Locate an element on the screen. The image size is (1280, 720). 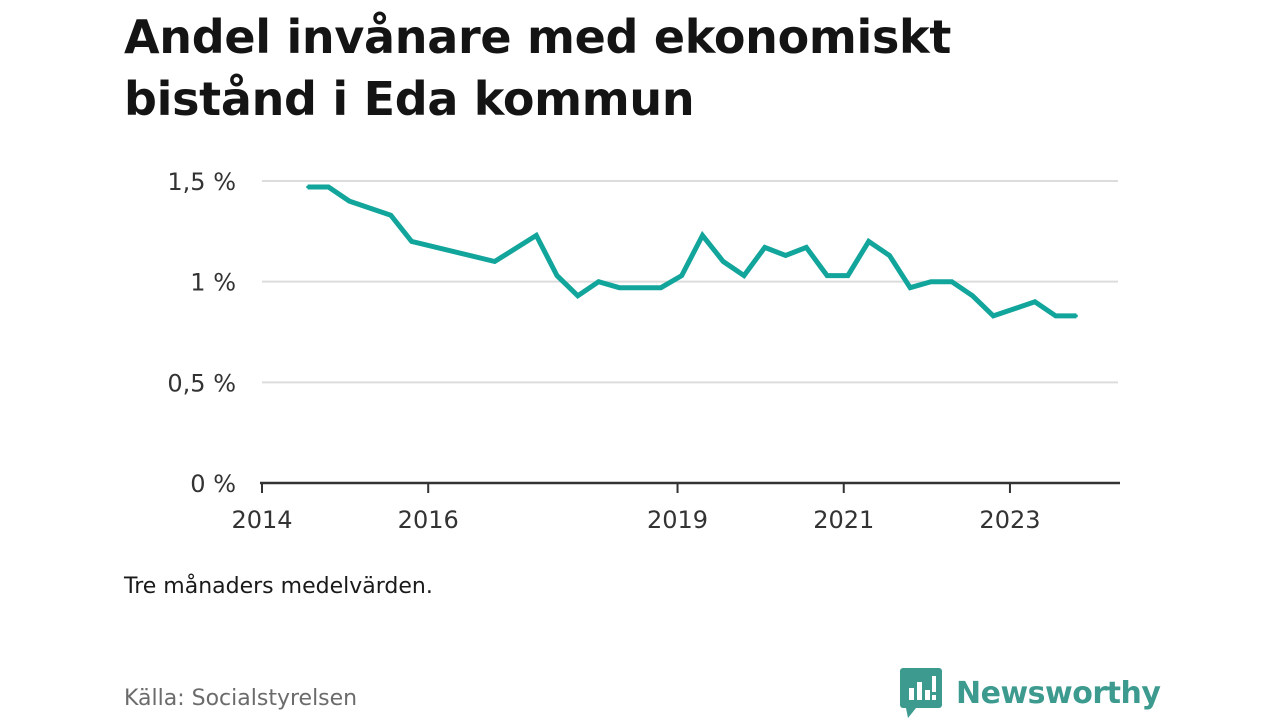
y-tick-label: 0,5 % is located at coordinates (201, 383).